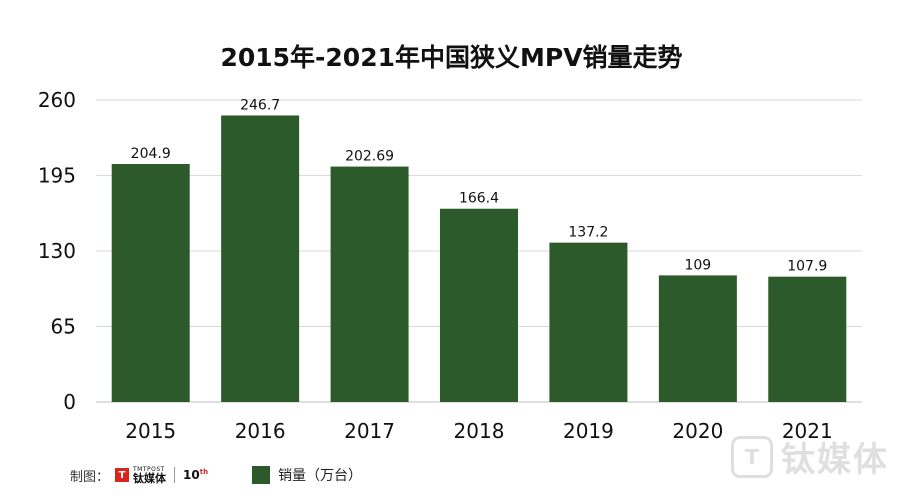 The height and width of the screenshot is (500, 903). I want to click on legend-label: 销量（万台）, so click(320, 476).